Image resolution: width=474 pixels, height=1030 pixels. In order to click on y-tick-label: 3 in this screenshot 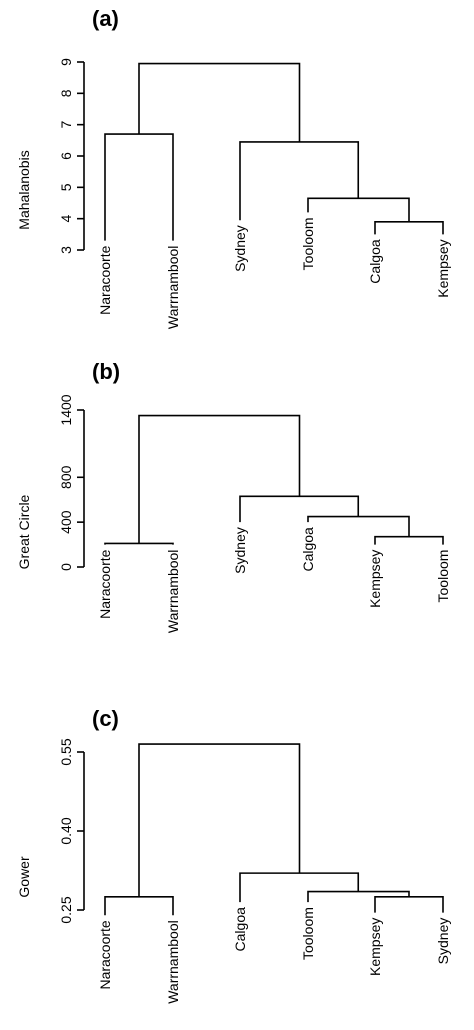, I will do `click(66, 250)`.